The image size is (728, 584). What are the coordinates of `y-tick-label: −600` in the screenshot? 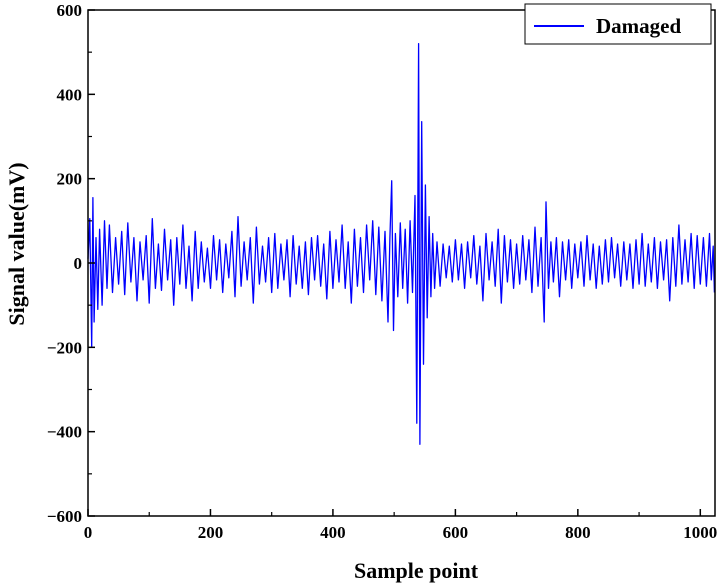 It's located at (64, 516).